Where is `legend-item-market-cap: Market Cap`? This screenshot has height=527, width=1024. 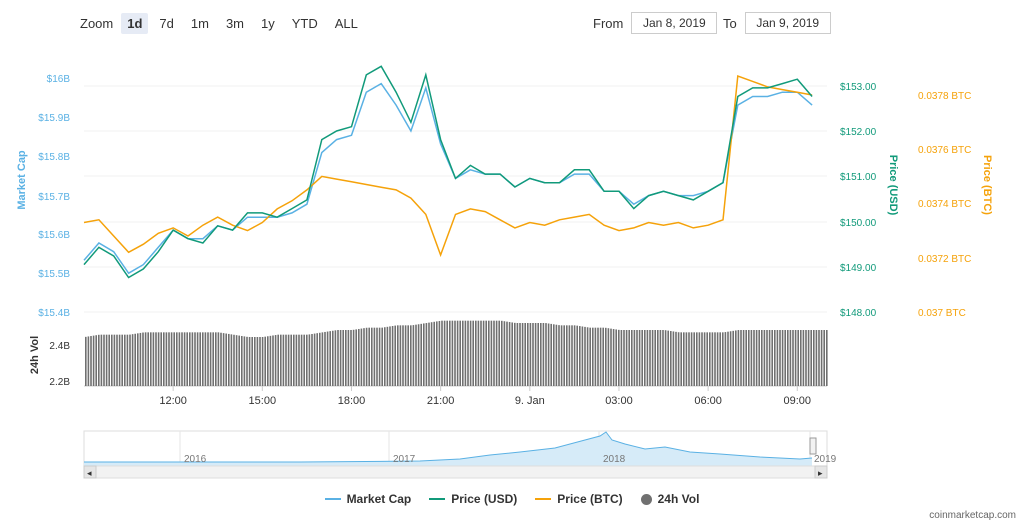 legend-item-market-cap: Market Cap is located at coordinates (367, 499).